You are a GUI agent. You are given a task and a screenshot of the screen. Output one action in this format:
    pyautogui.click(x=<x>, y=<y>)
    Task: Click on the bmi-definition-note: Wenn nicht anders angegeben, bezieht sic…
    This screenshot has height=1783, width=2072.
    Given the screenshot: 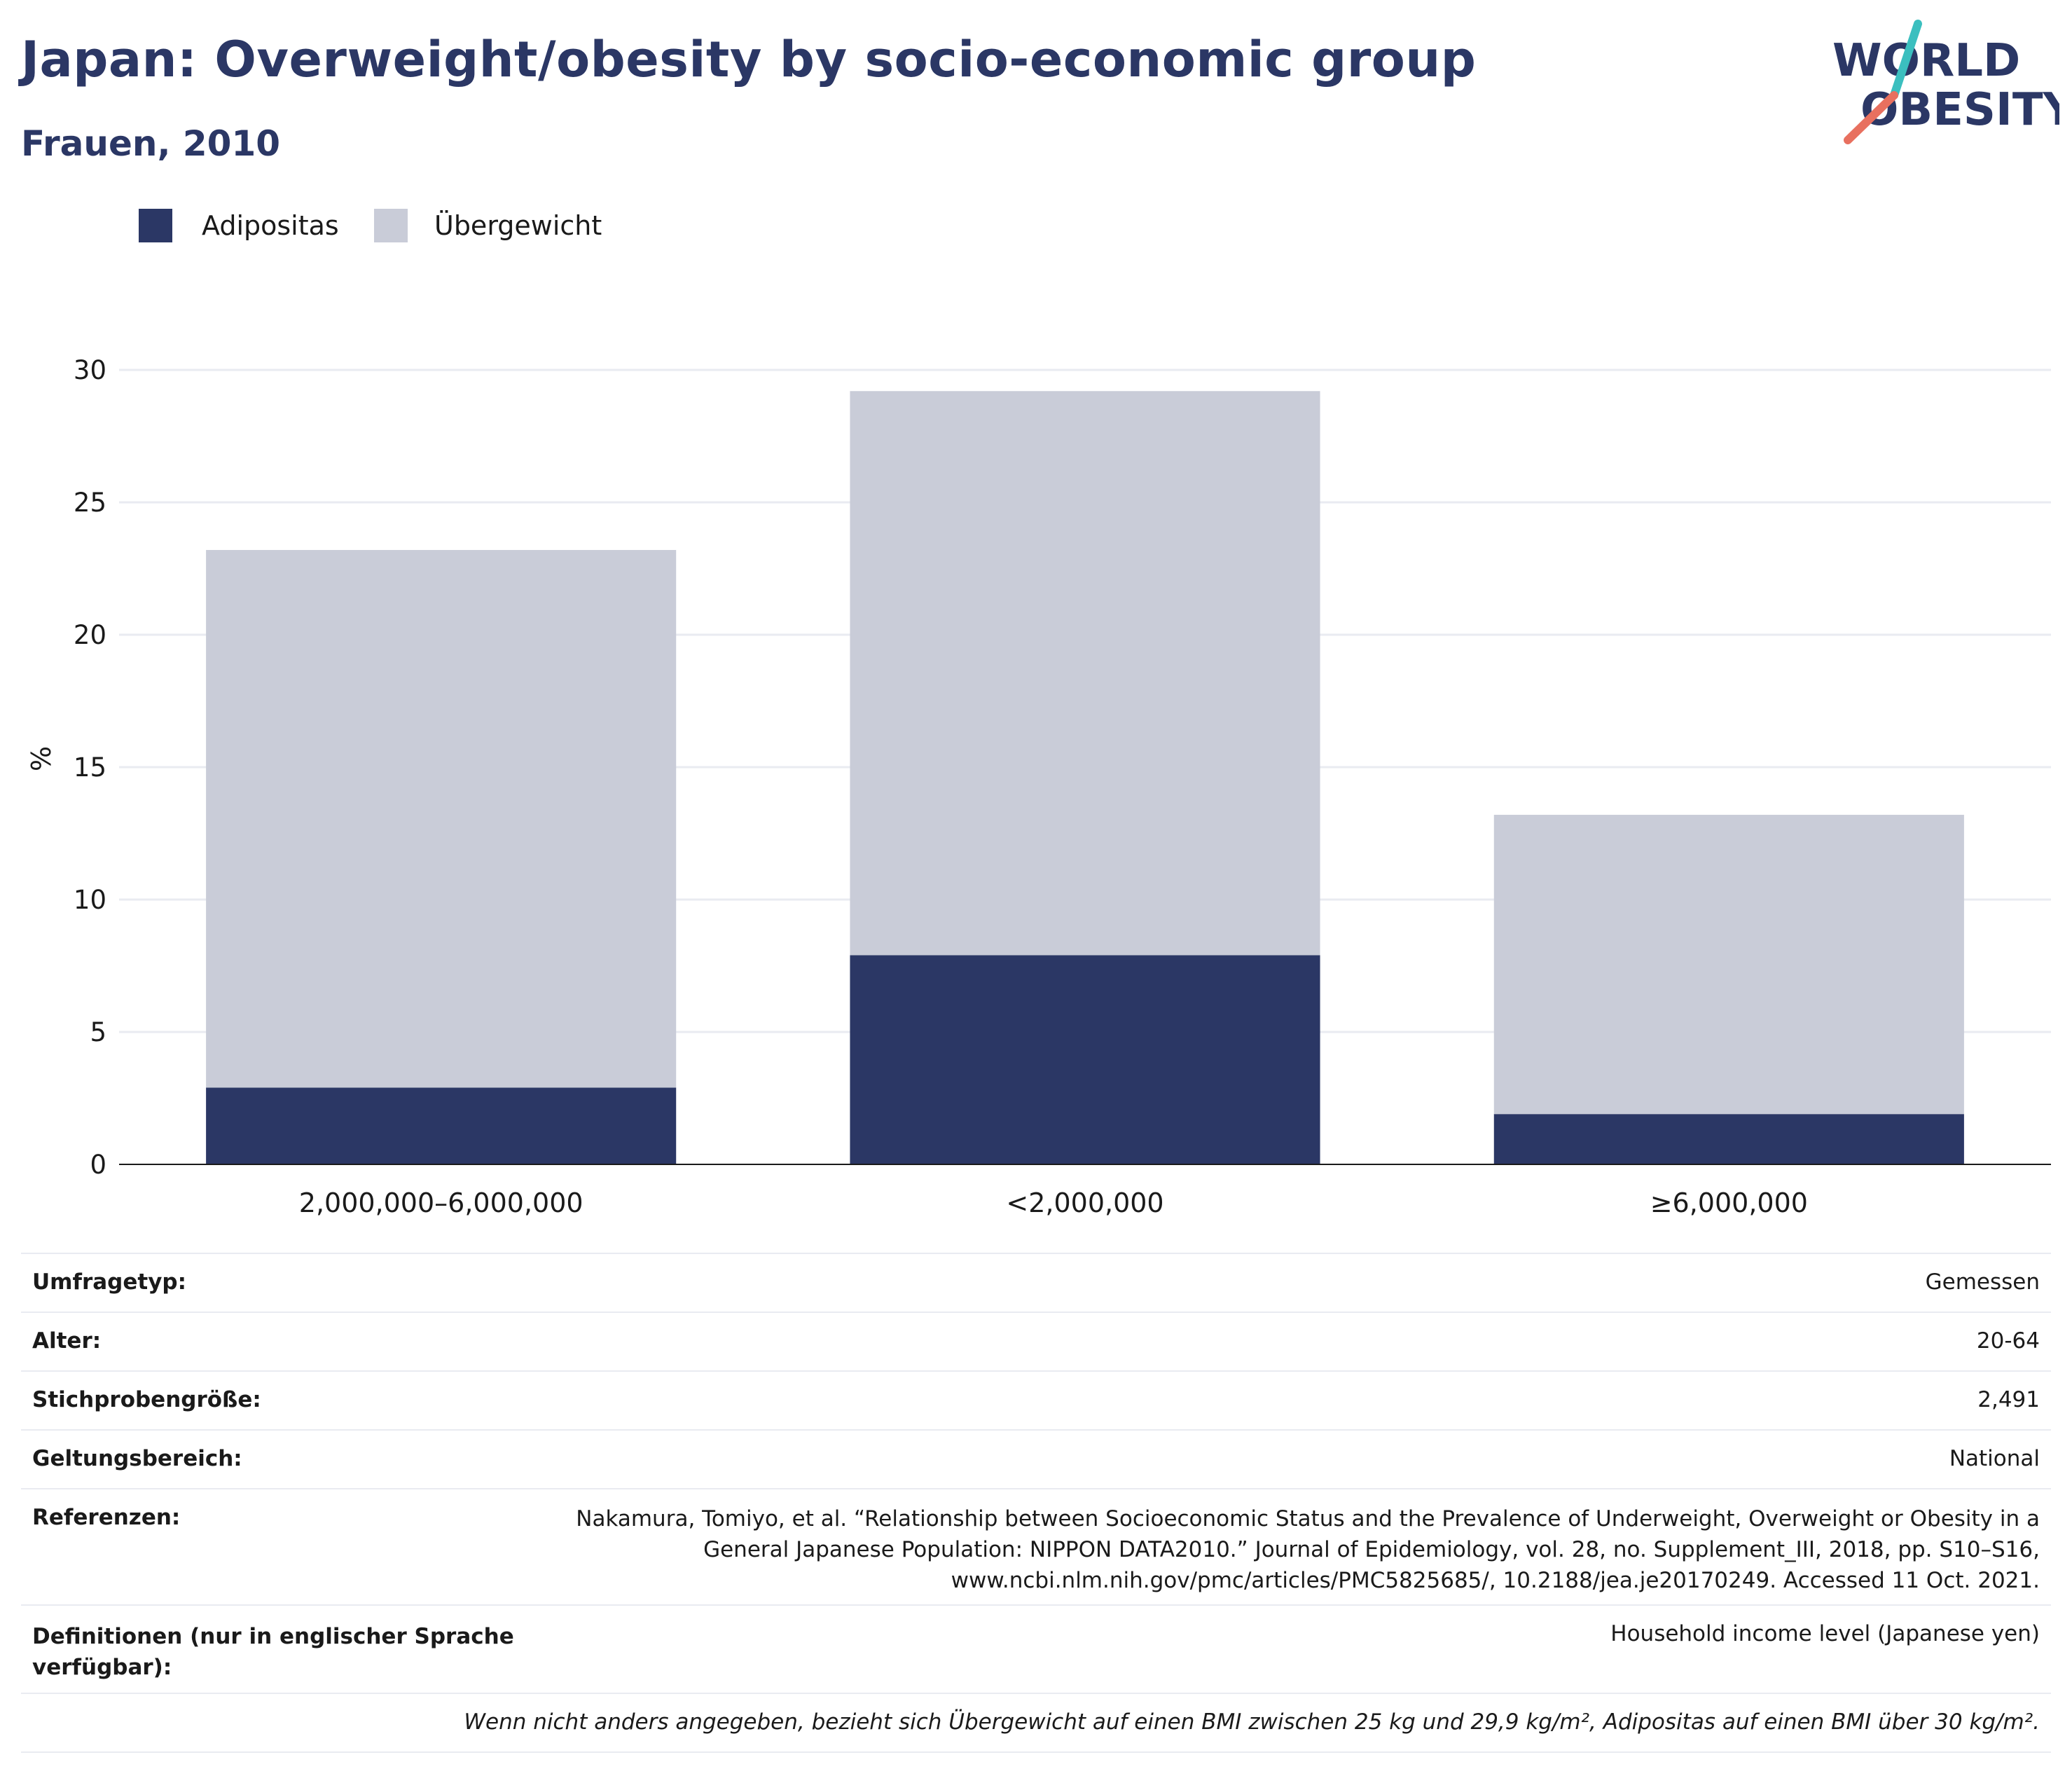 What is the action you would take?
    pyautogui.click(x=1252, y=1722)
    